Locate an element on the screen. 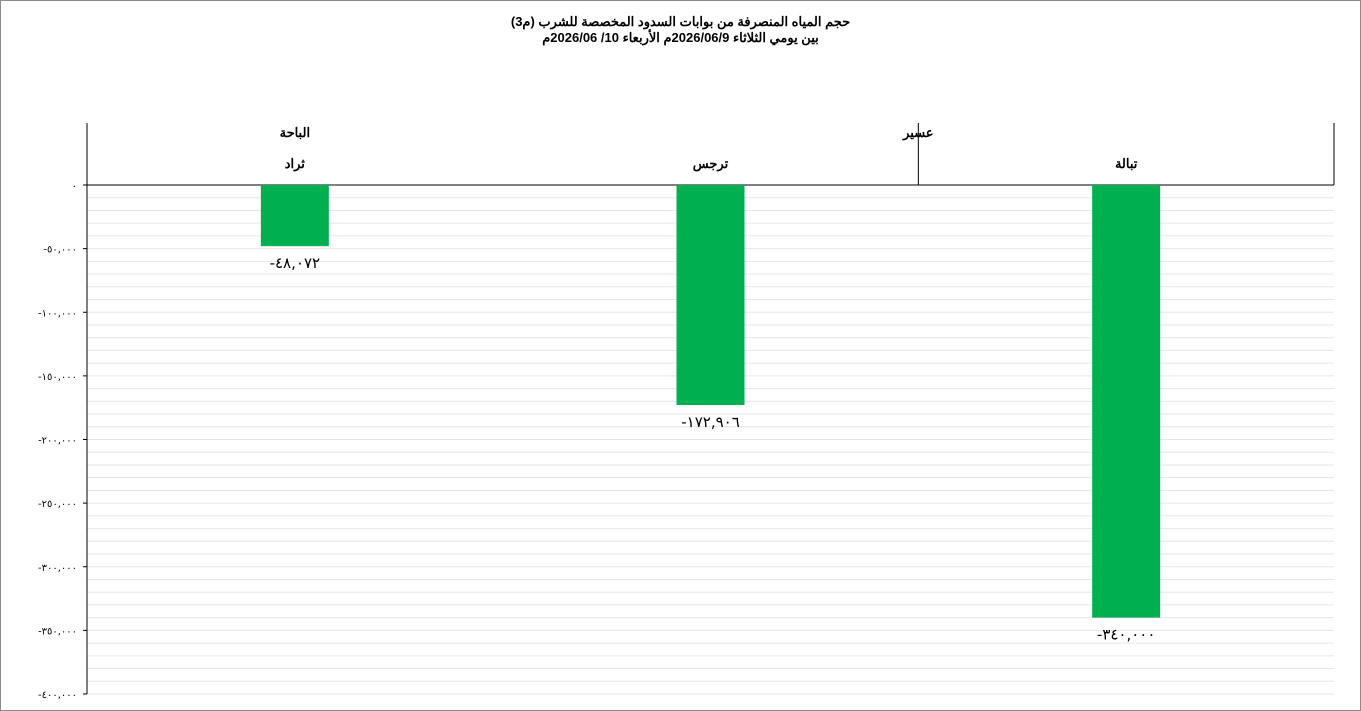 The height and width of the screenshot is (711, 1361). data-label: -٤٨,٠٧٢ is located at coordinates (295, 263).